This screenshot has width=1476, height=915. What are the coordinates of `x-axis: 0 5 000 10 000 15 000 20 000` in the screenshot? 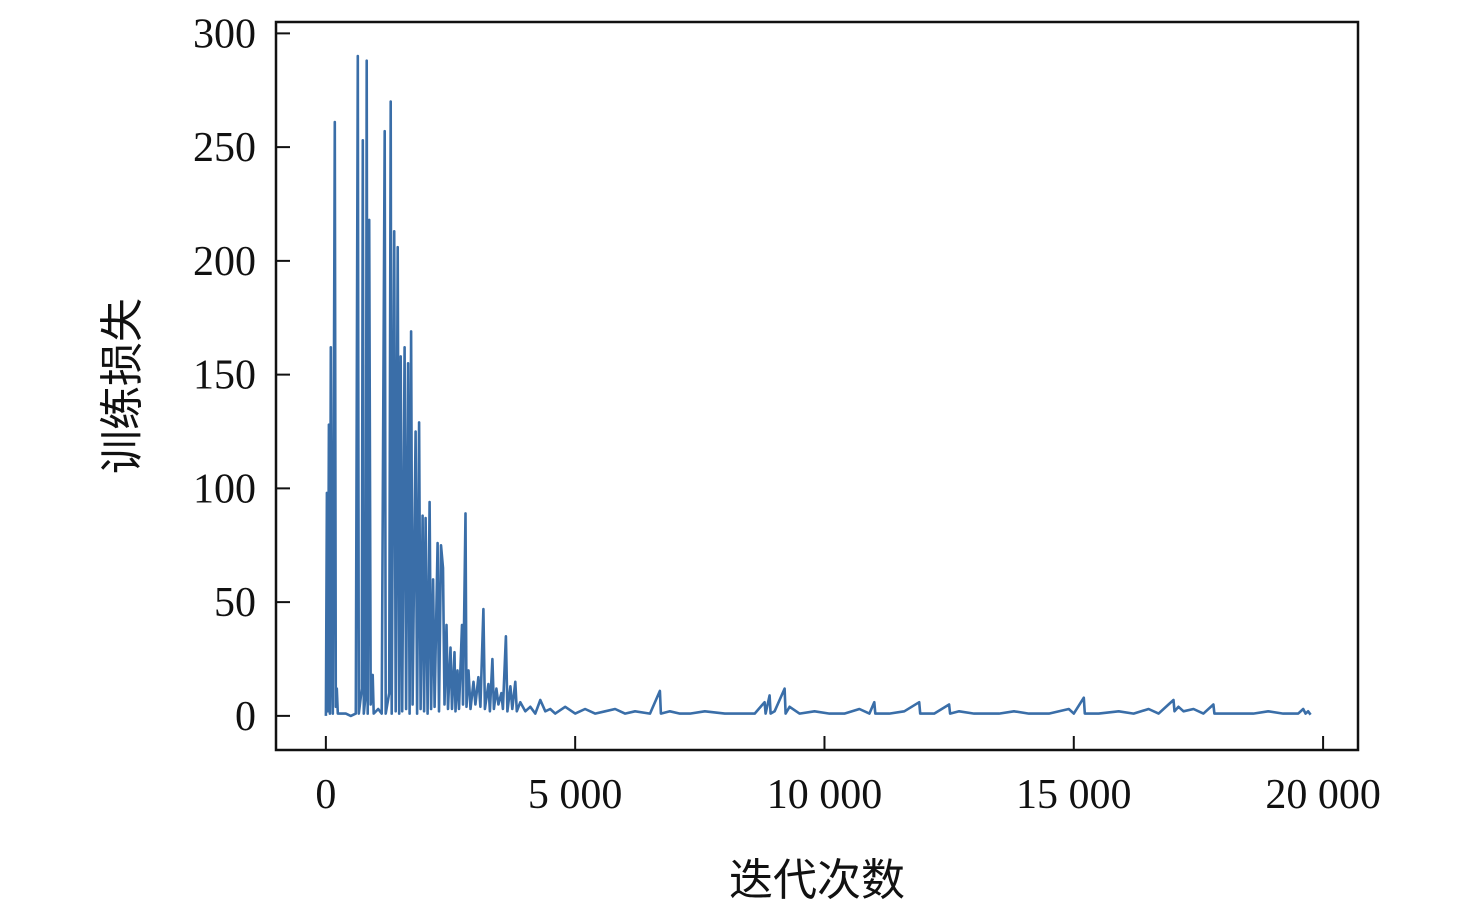 It's located at (848, 777).